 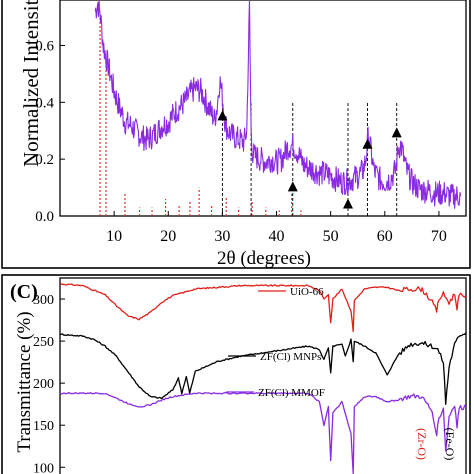 I want to click on y-tick-label: 0.0, so click(x=44, y=217).